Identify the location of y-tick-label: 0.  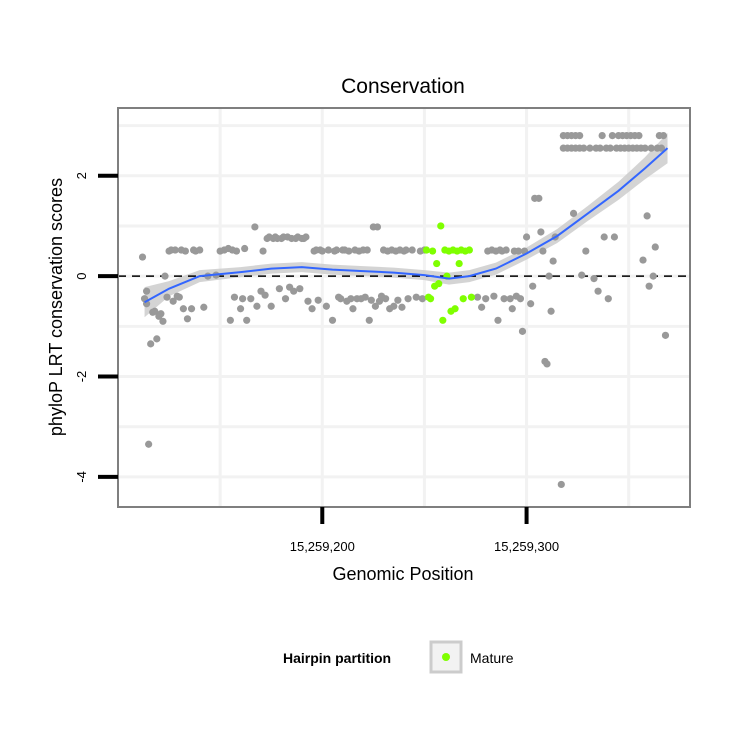
(81, 276).